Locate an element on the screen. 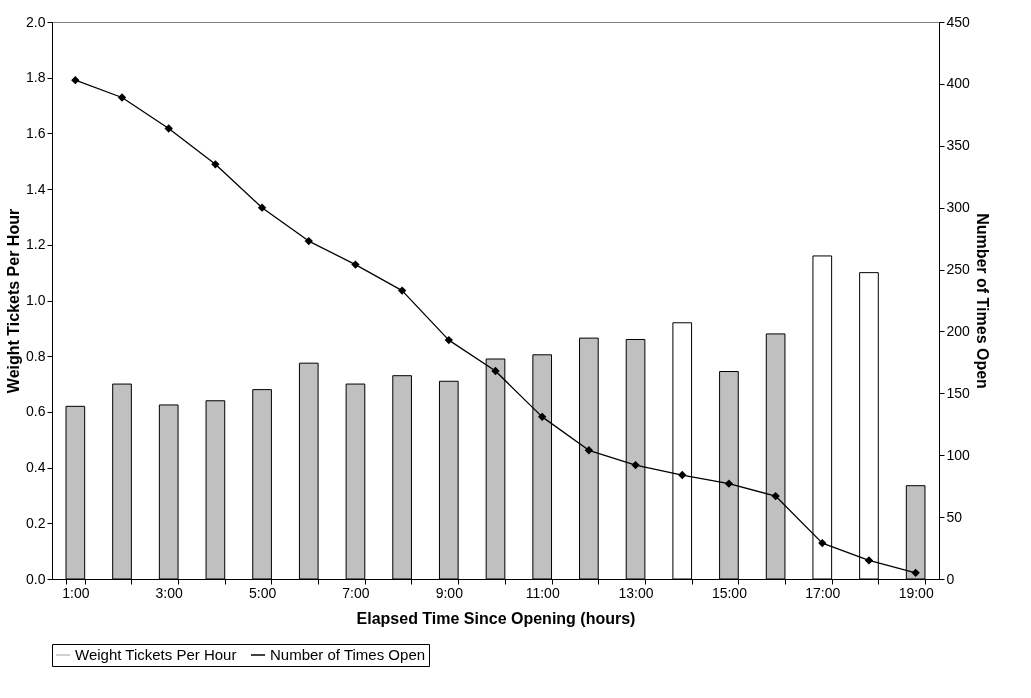  x-tick-label: 1:00 is located at coordinates (76, 592).